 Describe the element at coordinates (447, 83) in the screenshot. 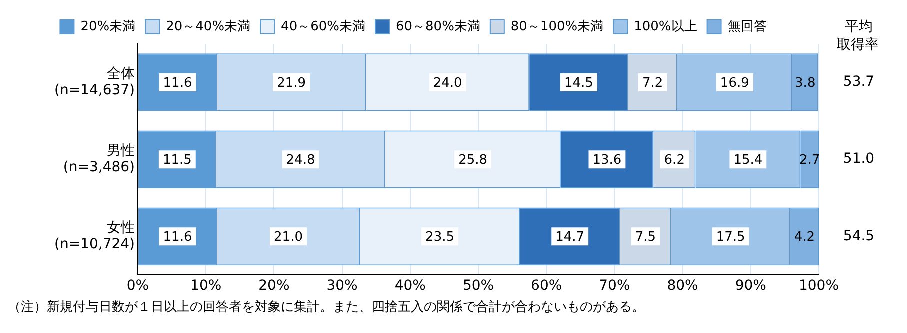

I see `data-label: 24.0` at that location.